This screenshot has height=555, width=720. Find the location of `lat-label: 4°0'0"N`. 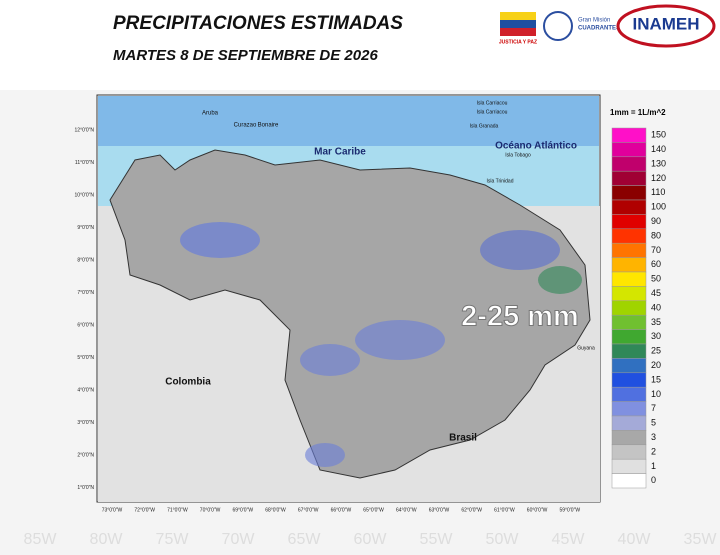

lat-label: 4°0'0"N is located at coordinates (85, 390).